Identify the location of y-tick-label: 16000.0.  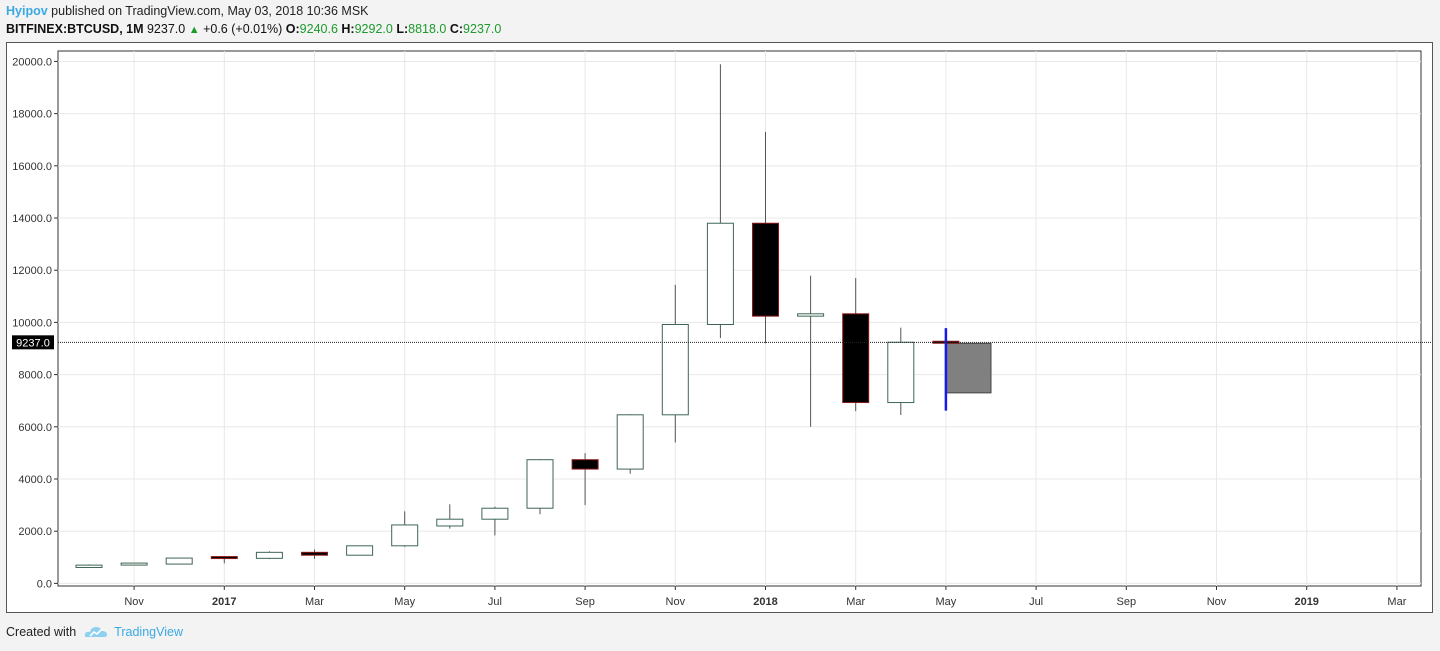
(32, 167).